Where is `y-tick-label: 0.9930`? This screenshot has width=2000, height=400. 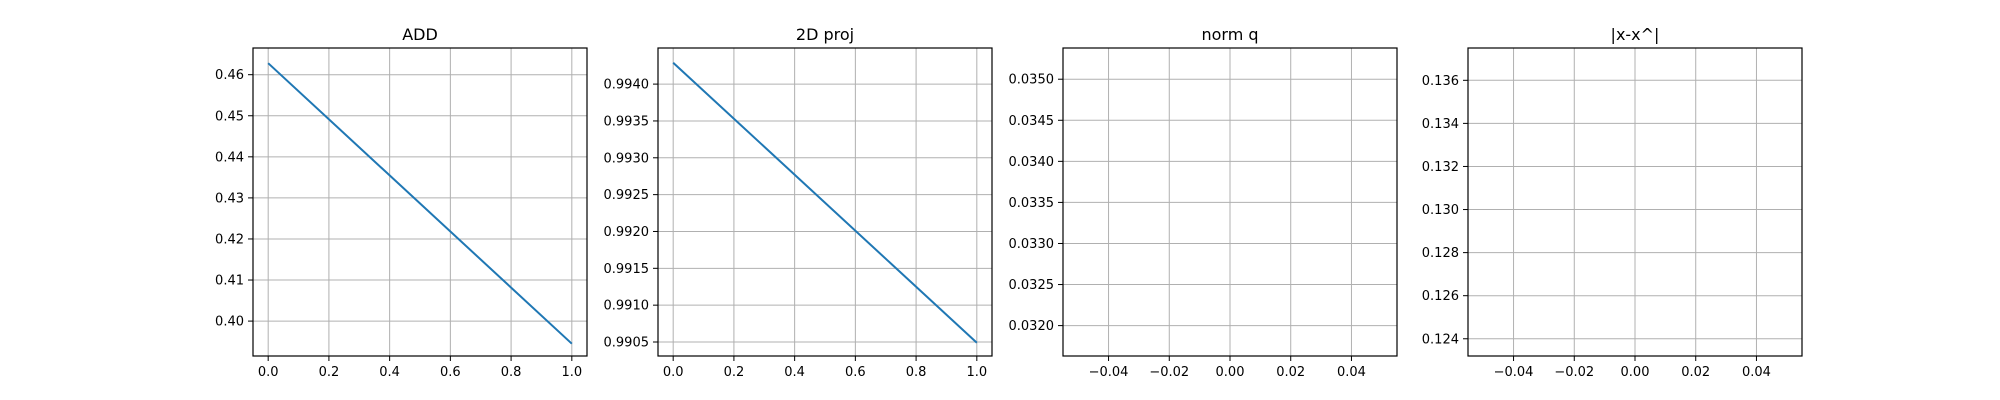 y-tick-label: 0.9930 is located at coordinates (627, 158).